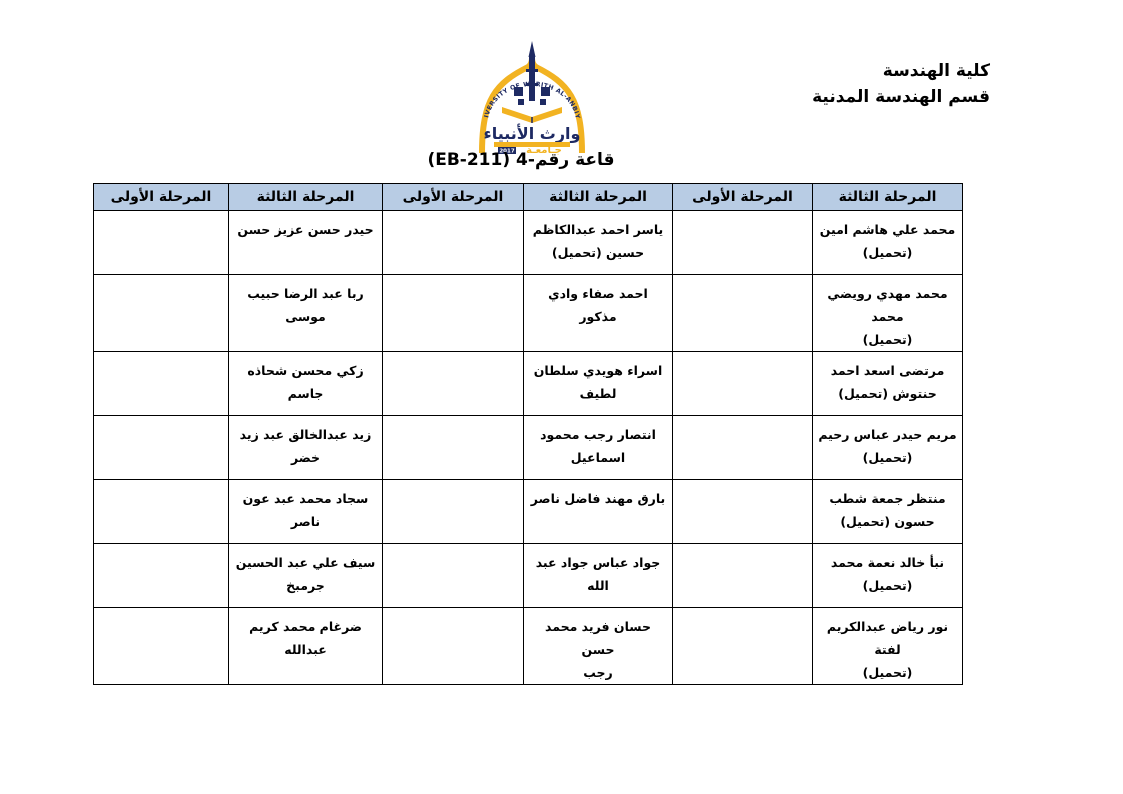 This screenshot has width=1123, height=794. What do you see at coordinates (887, 242) in the screenshot?
I see `student-cell: محمد علي هاشم امين (تحميل)` at bounding box center [887, 242].